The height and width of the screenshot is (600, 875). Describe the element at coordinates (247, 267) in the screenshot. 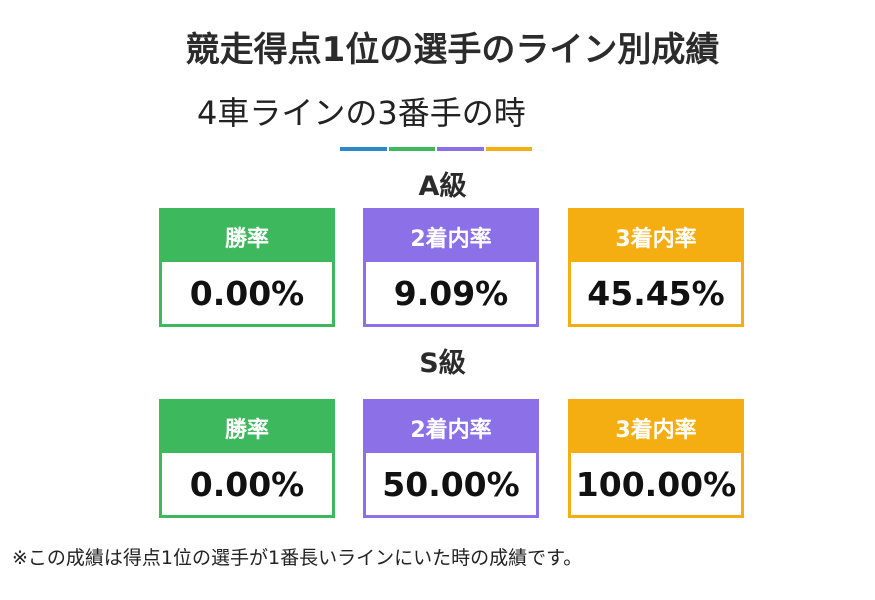

I see `card-a-win-rate: 勝率 0.00%` at that location.